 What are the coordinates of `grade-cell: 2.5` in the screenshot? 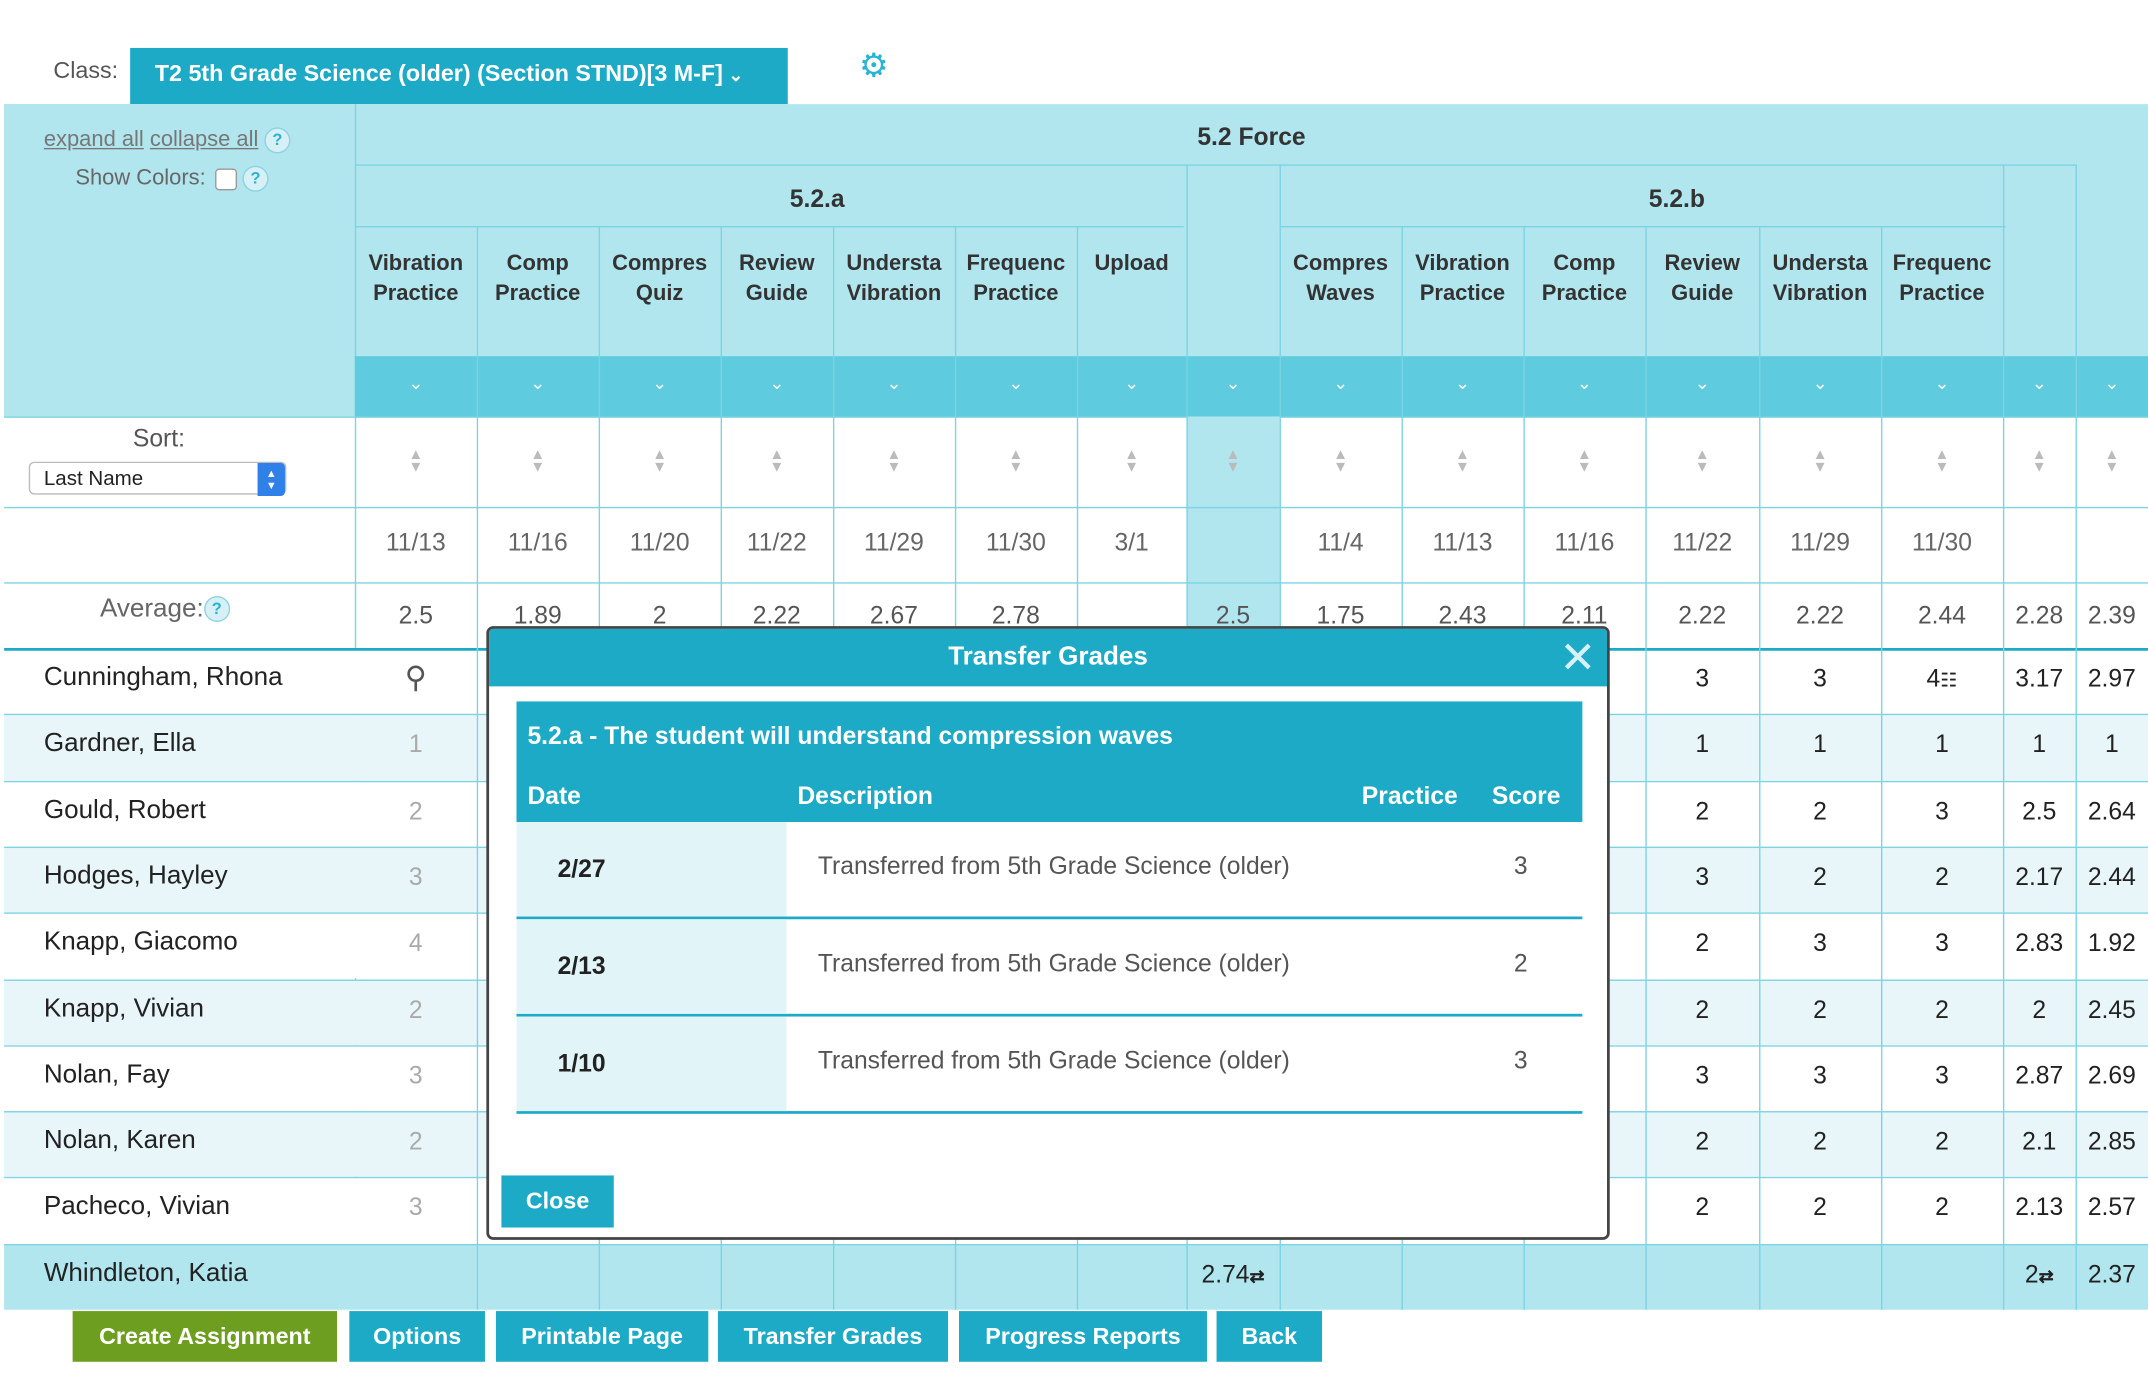 It's located at (2039, 811).